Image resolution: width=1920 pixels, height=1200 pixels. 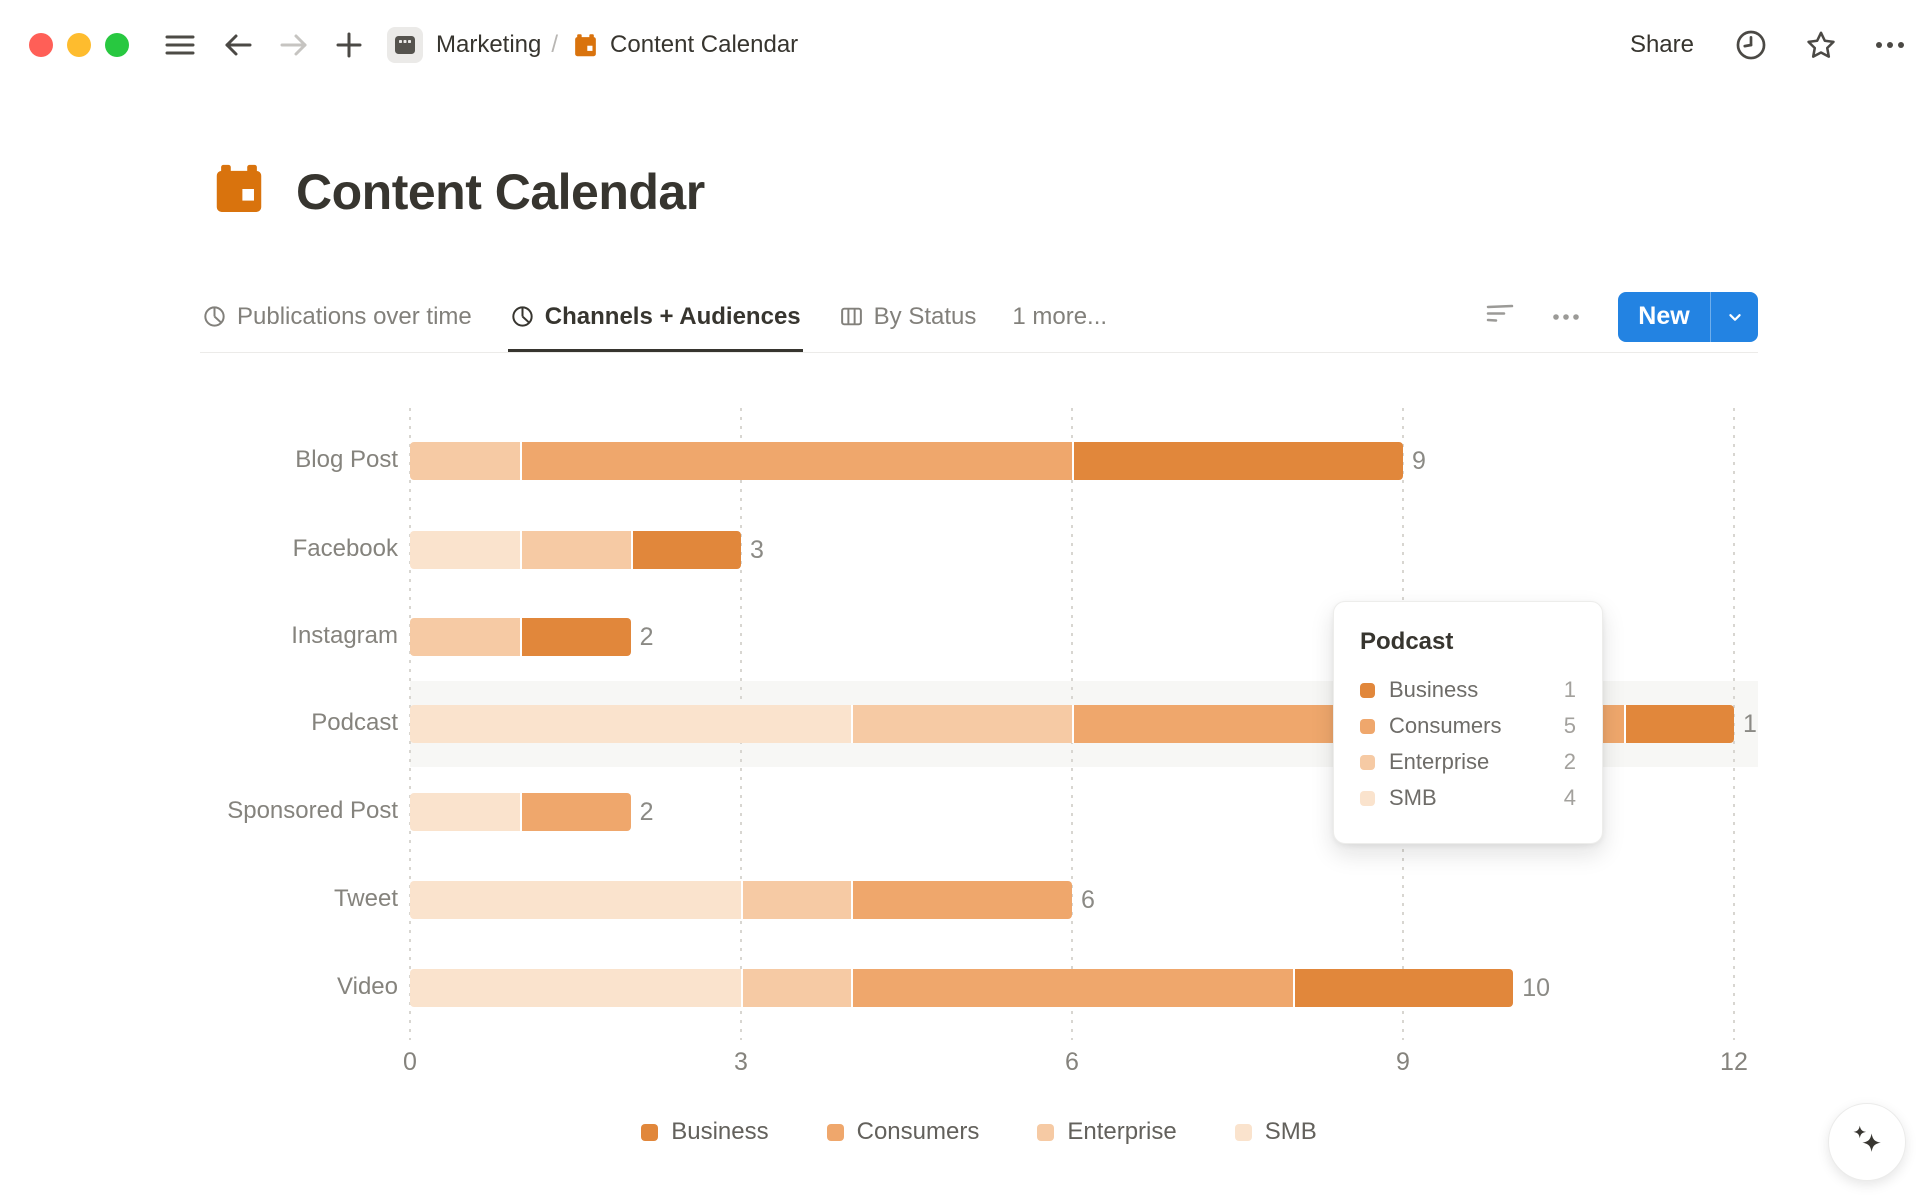 I want to click on x-axis-tick-label: 0, so click(x=410, y=1062).